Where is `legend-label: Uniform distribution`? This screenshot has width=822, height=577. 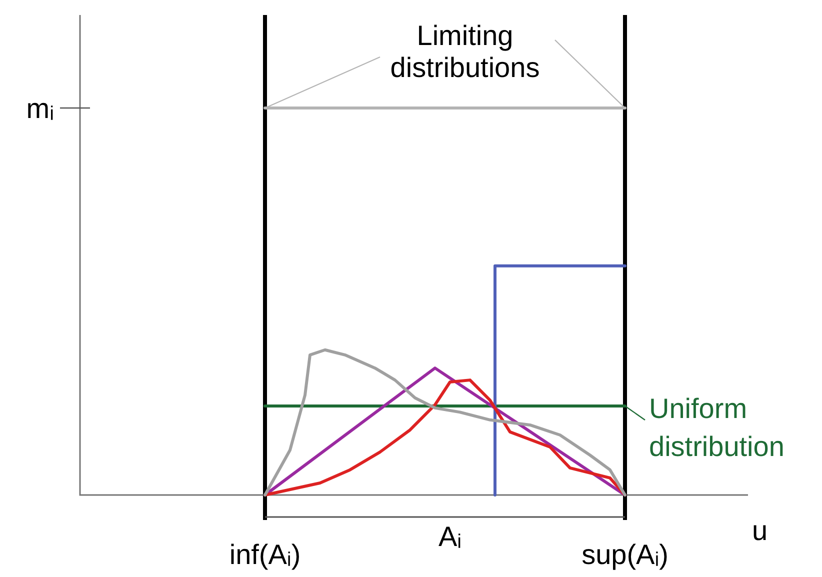
legend-label: Uniform distribution is located at coordinates (716, 427).